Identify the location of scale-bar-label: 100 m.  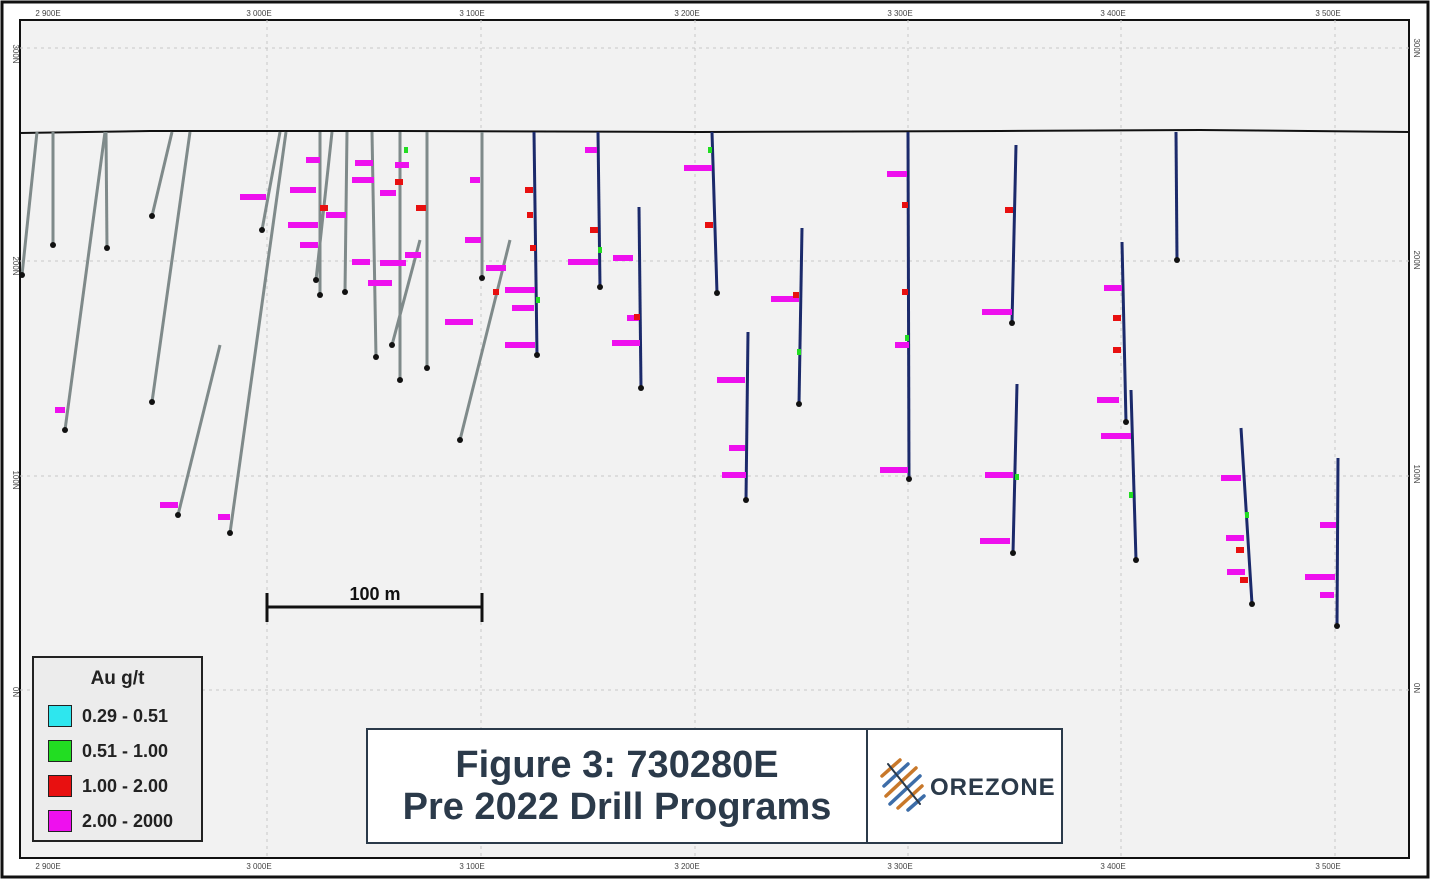
(374, 594).